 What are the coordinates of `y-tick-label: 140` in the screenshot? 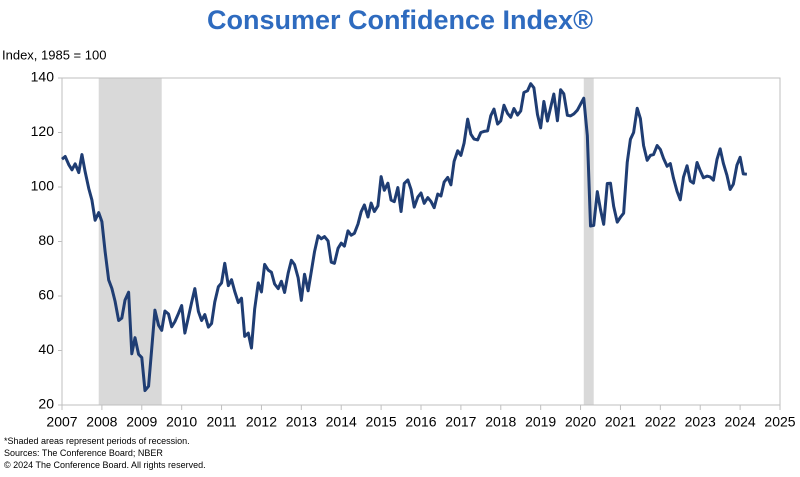 It's located at (43, 77).